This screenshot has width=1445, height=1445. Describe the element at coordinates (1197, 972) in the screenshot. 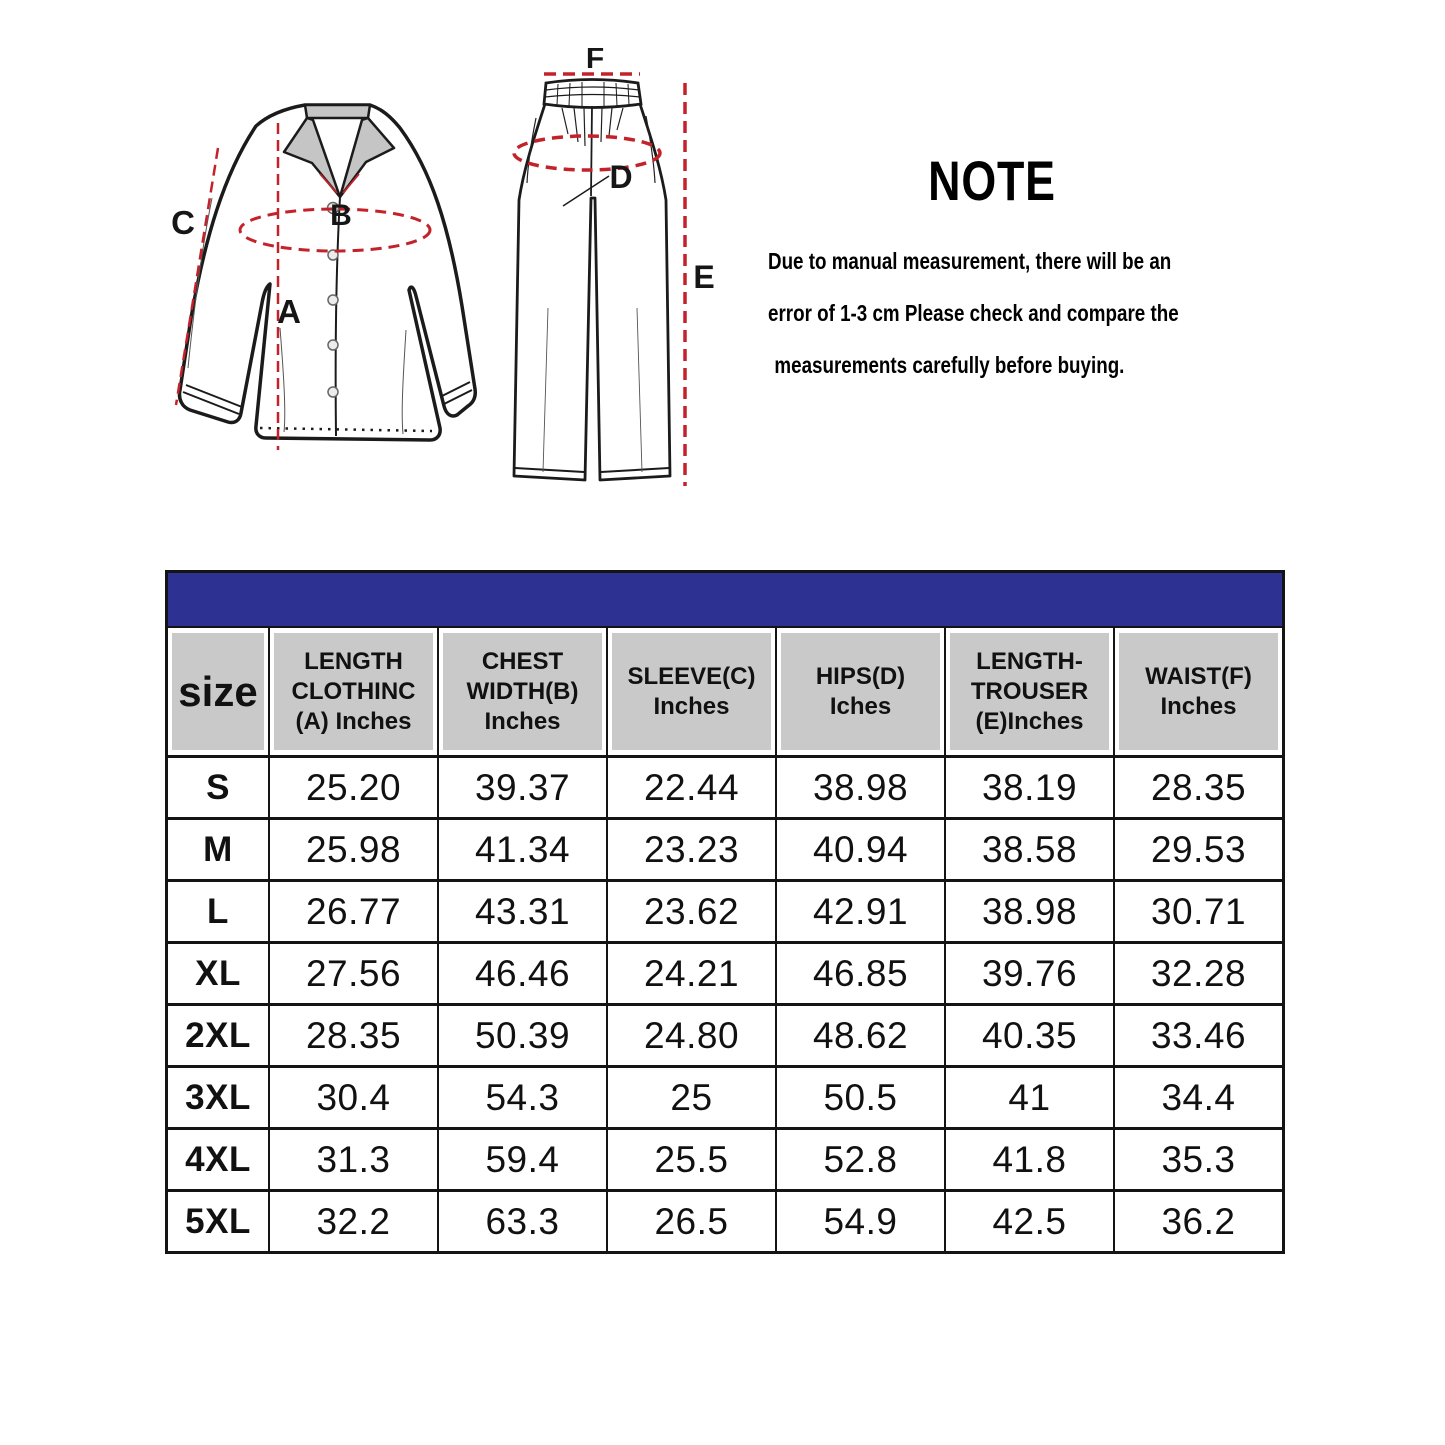

I see `value-cell: 32.28` at that location.